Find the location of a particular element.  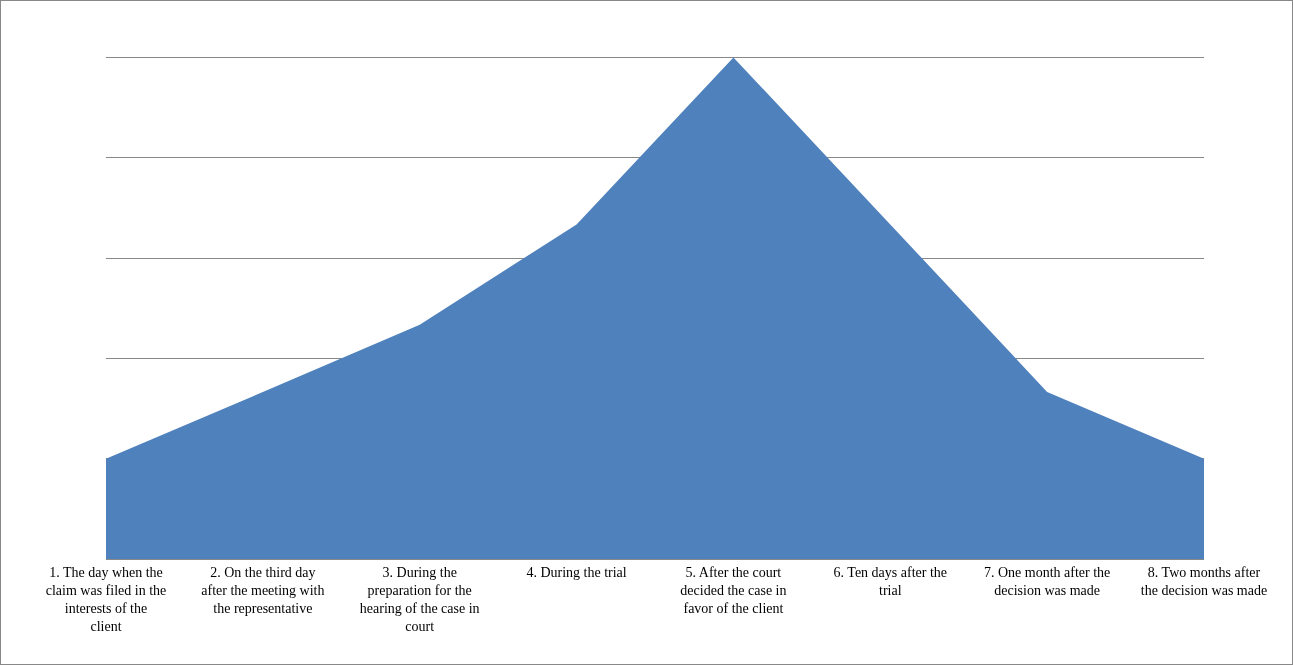

x-tick-label: 4. During the trial is located at coordinates (576, 572).